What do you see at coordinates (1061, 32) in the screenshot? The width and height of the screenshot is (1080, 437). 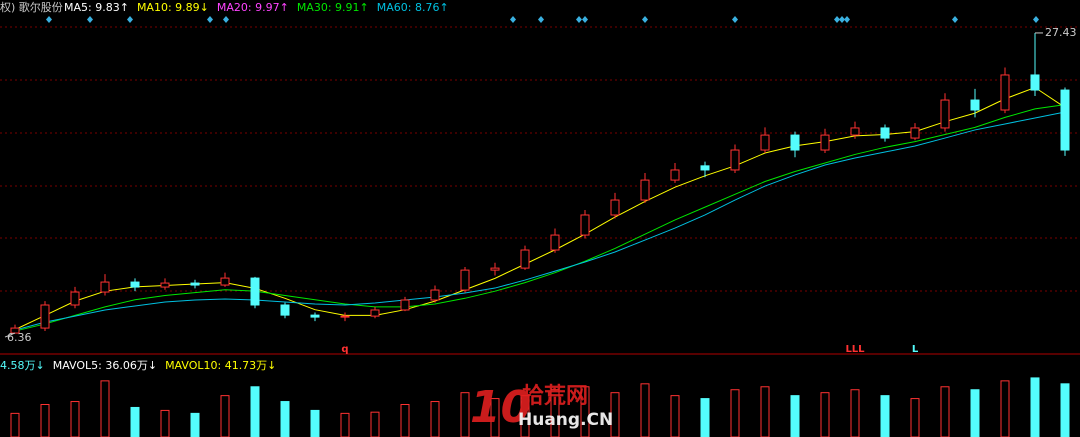 I see `max-label: 27.43` at bounding box center [1061, 32].